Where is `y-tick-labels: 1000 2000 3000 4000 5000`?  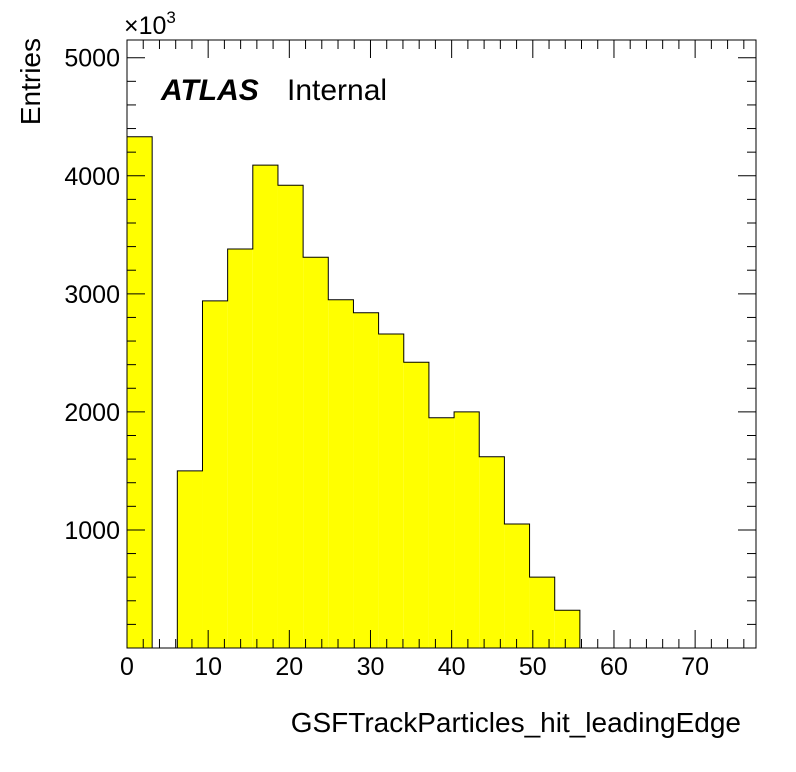
y-tick-labels: 1000 2000 3000 4000 5000 is located at coordinates (92, 295).